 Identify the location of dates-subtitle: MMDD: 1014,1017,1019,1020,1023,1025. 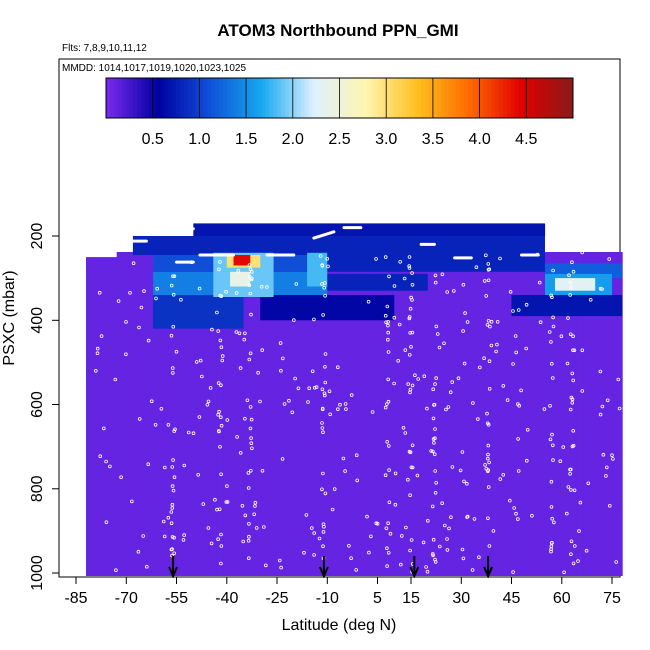
(154, 68).